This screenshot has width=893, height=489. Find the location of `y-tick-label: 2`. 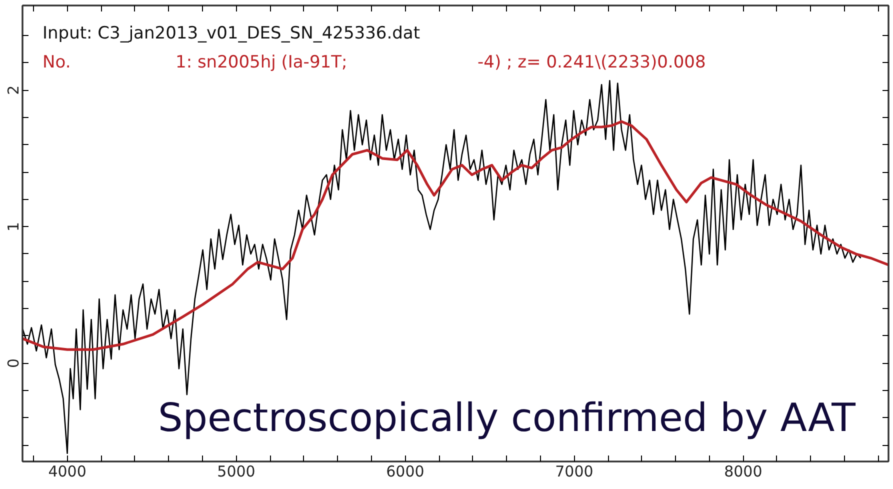

y-tick-label: 2 is located at coordinates (13, 90).